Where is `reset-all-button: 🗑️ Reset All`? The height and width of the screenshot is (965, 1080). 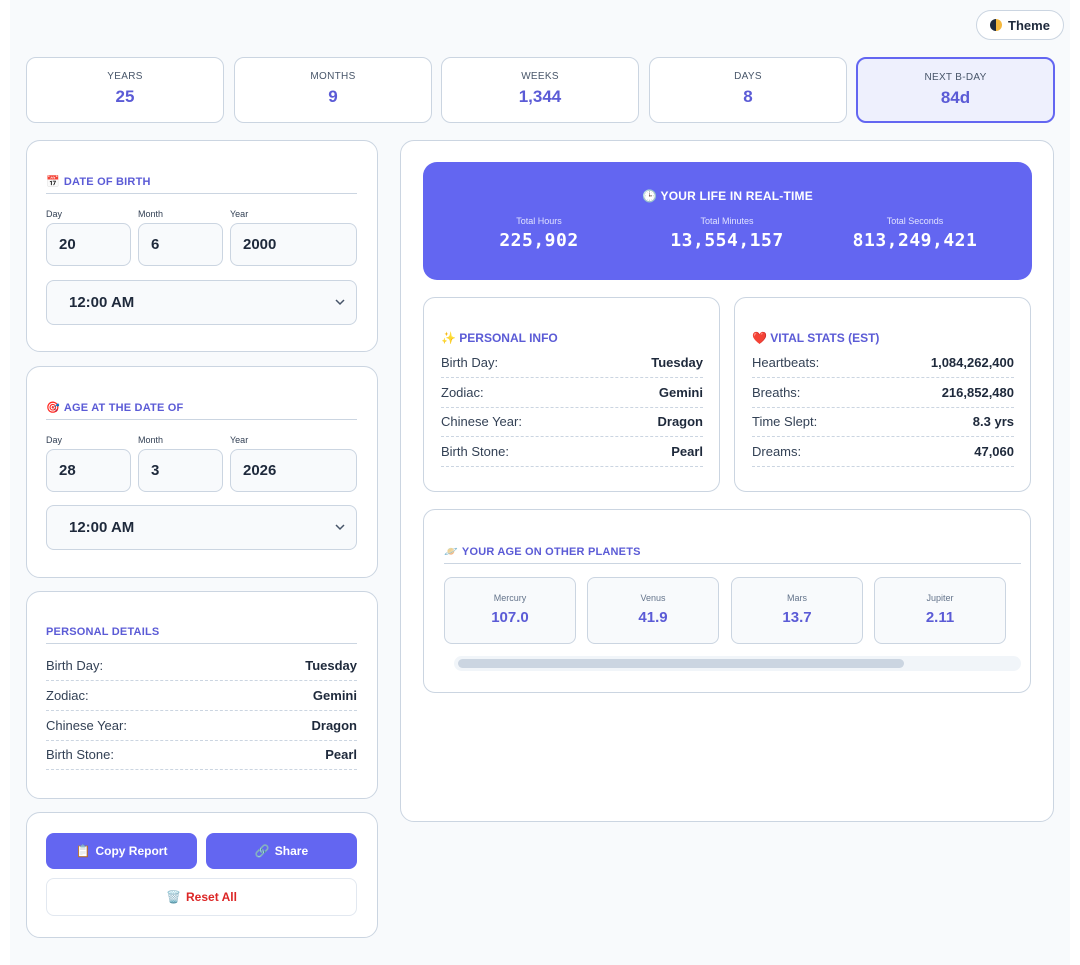
reset-all-button: 🗑️ Reset All is located at coordinates (201, 897).